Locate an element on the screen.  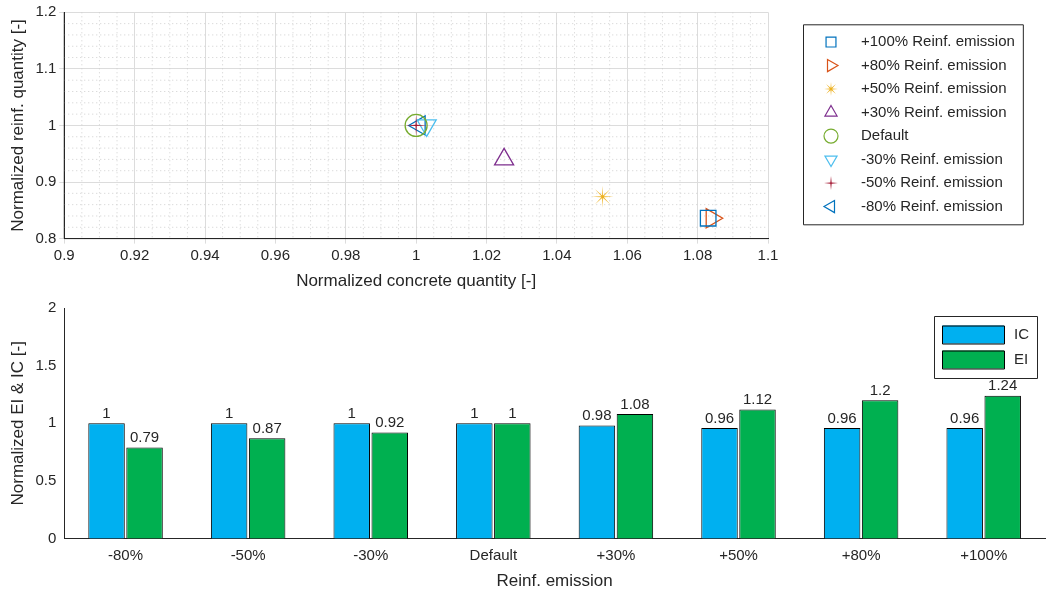
x-axis-title: Normalized concrete quantity [-] is located at coordinates (416, 281).